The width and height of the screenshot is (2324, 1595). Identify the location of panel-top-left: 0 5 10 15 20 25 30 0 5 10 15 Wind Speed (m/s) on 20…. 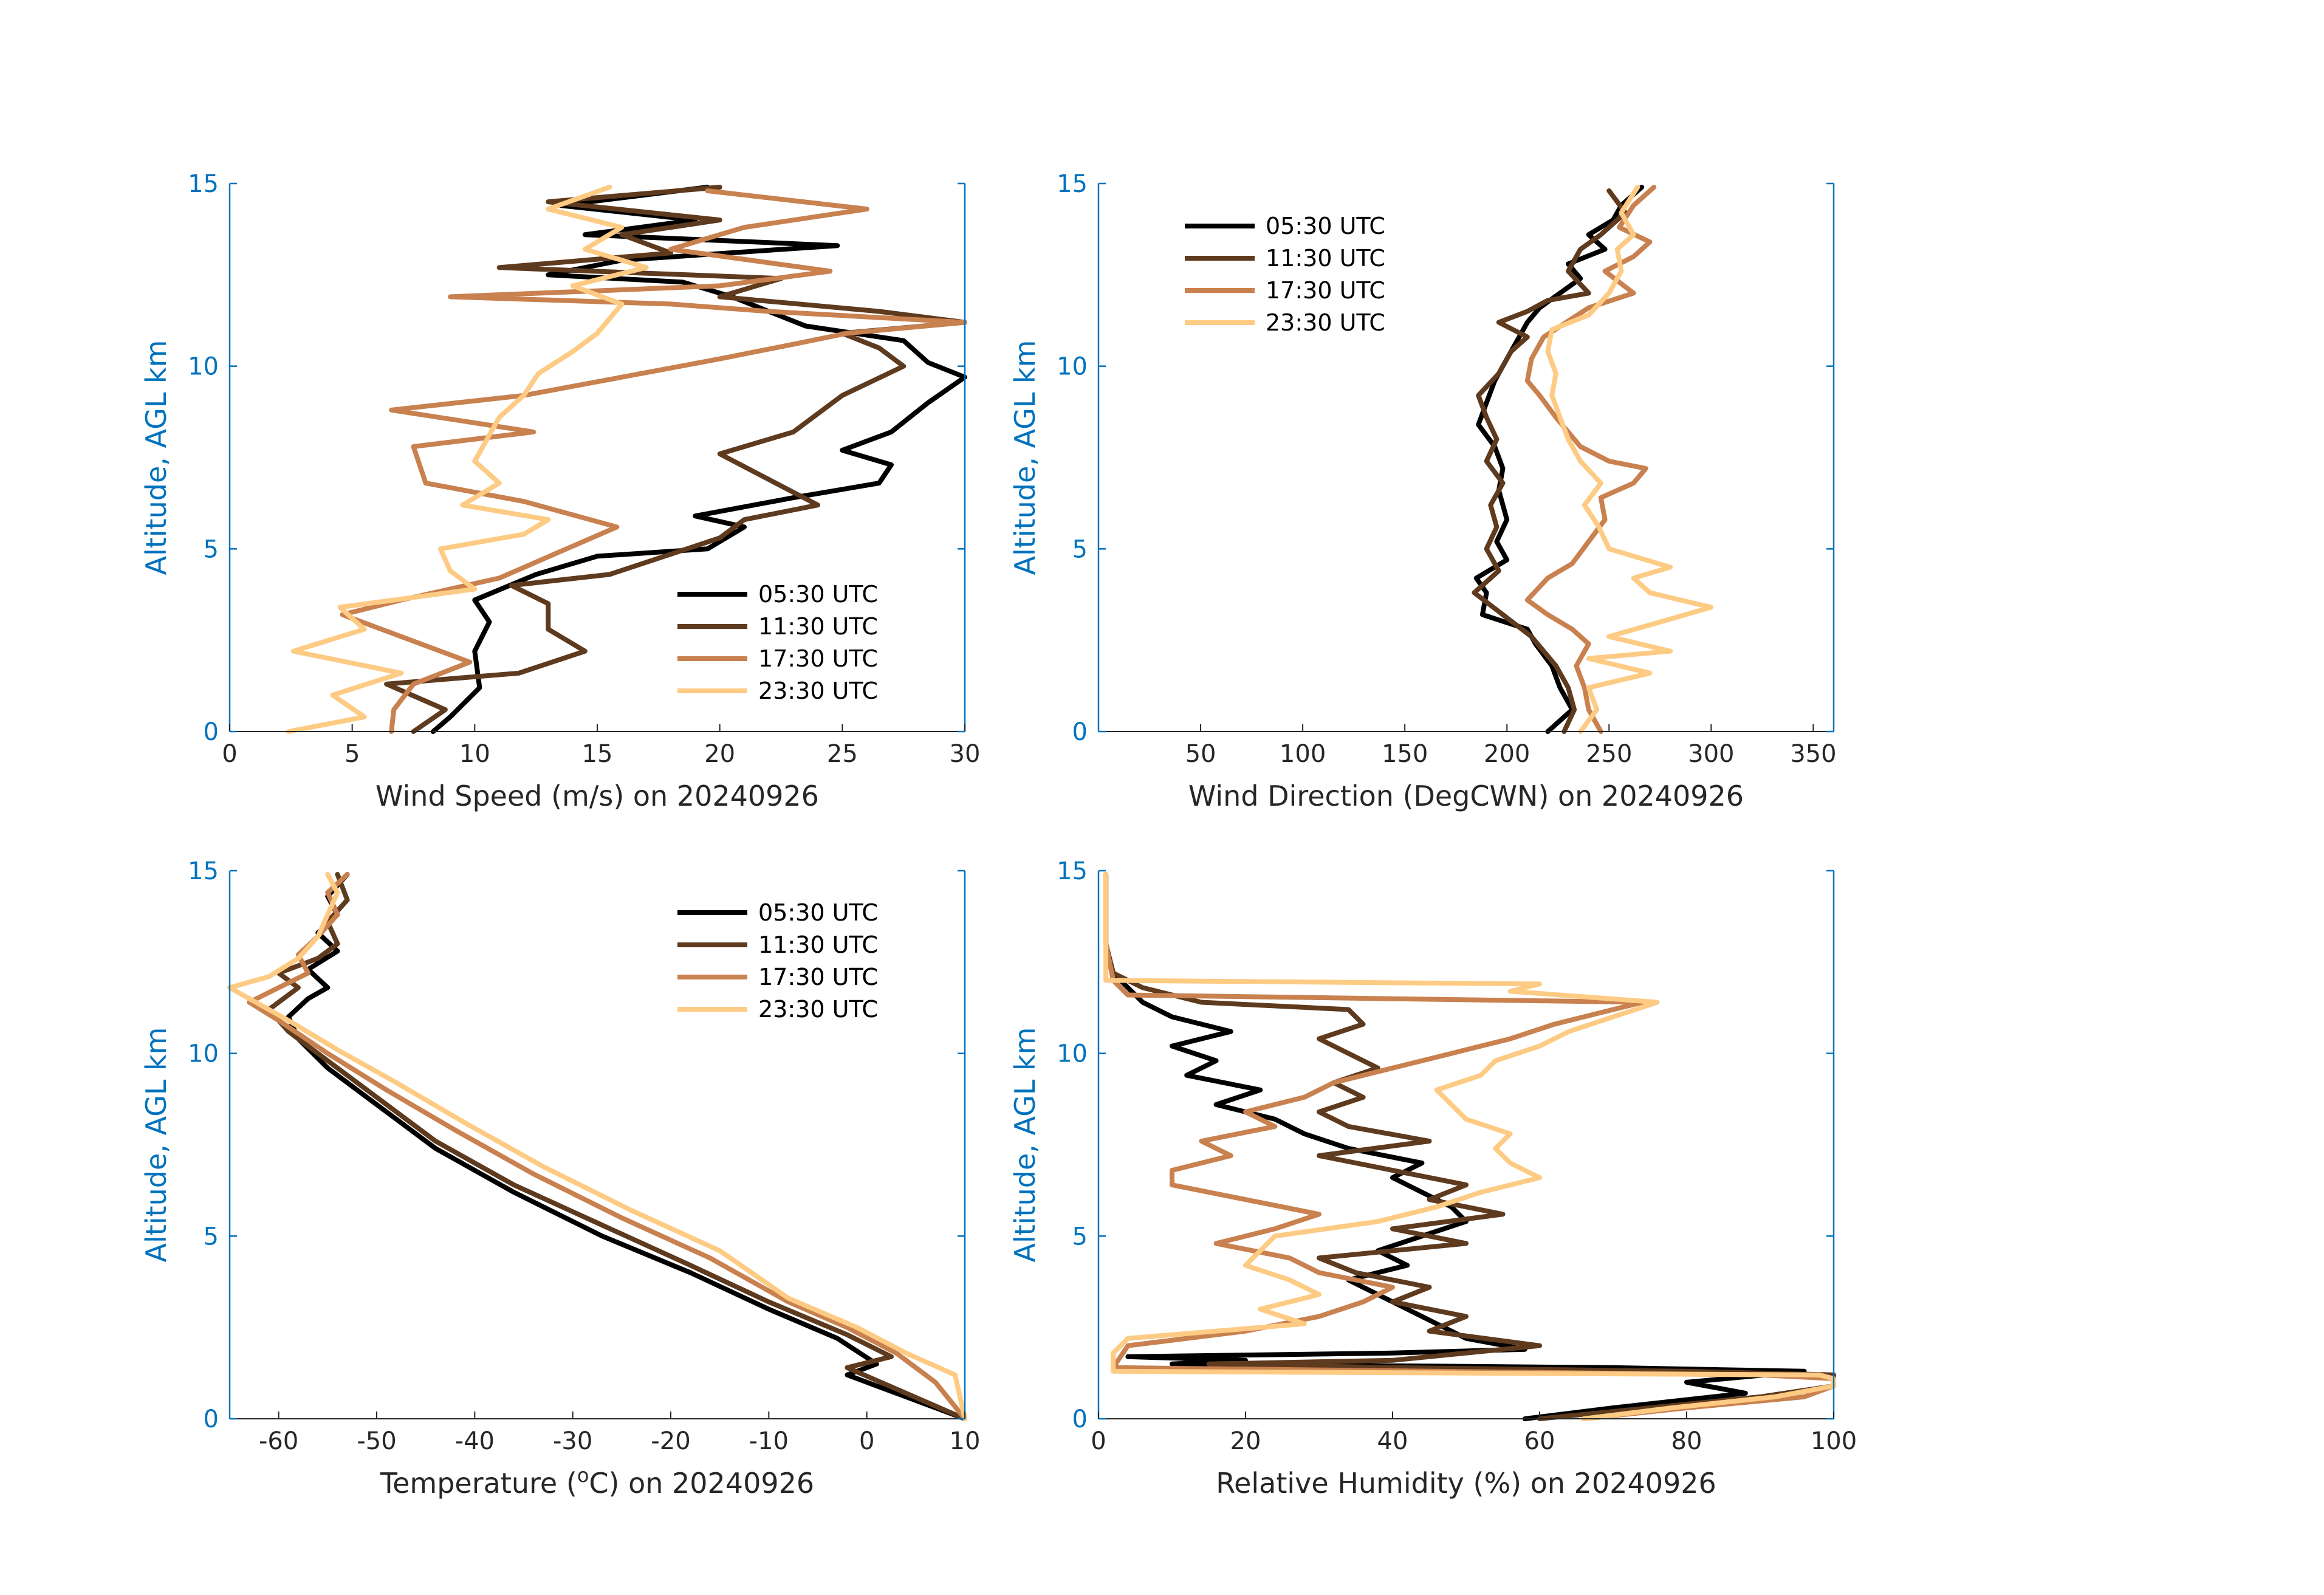
(560, 491).